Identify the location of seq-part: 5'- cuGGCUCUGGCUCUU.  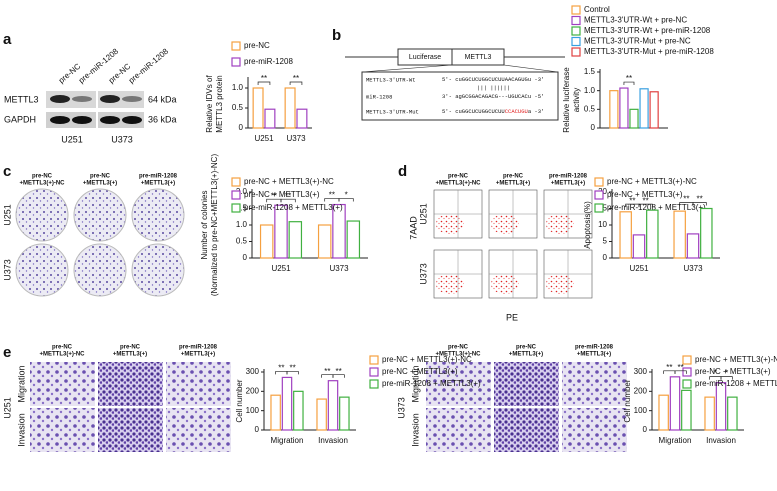
(473, 111).